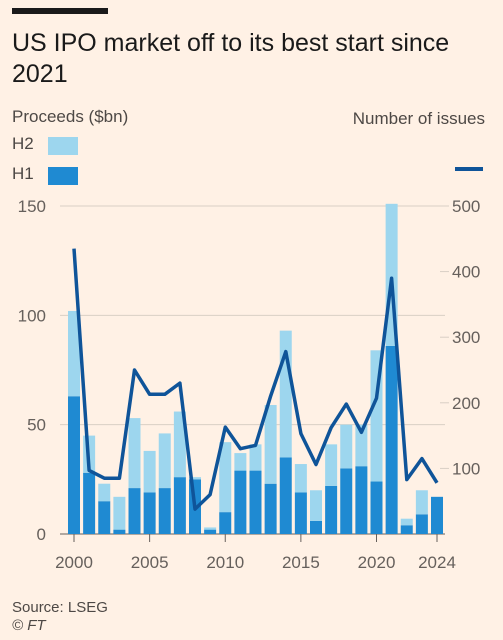  Describe the element at coordinates (70, 116) in the screenshot. I see `left-axis-label: Proceeds ($bn)` at that location.